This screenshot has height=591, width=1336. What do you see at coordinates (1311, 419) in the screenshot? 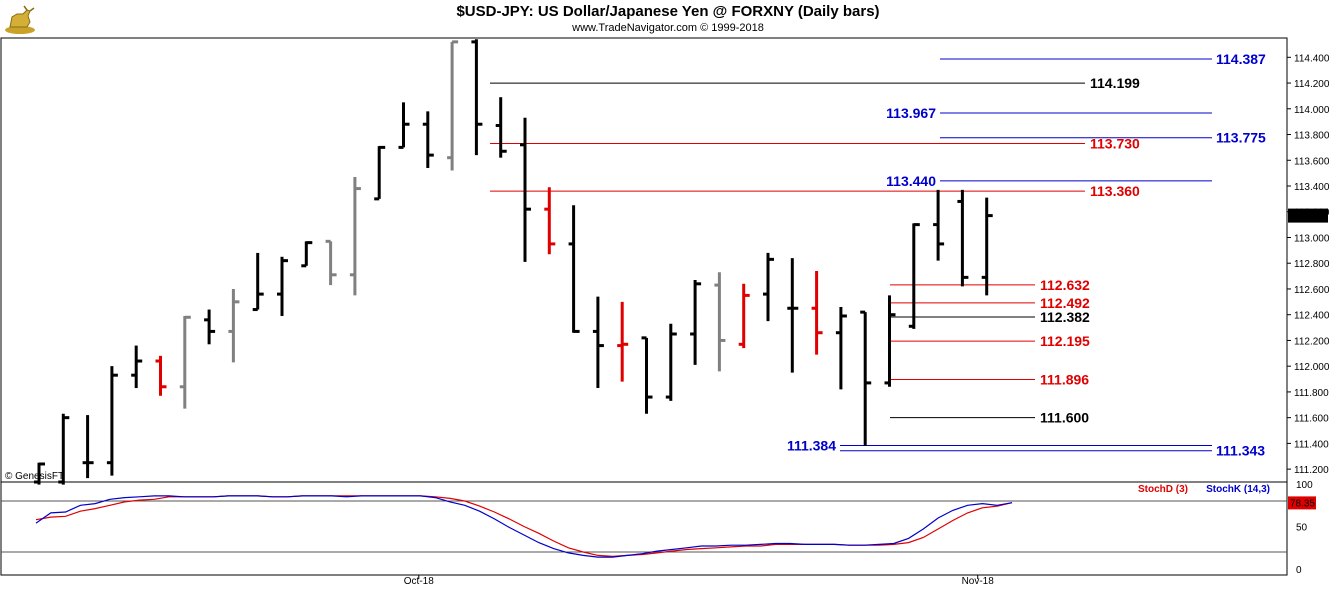
I see `price-tick-label: 111.600` at bounding box center [1311, 419].